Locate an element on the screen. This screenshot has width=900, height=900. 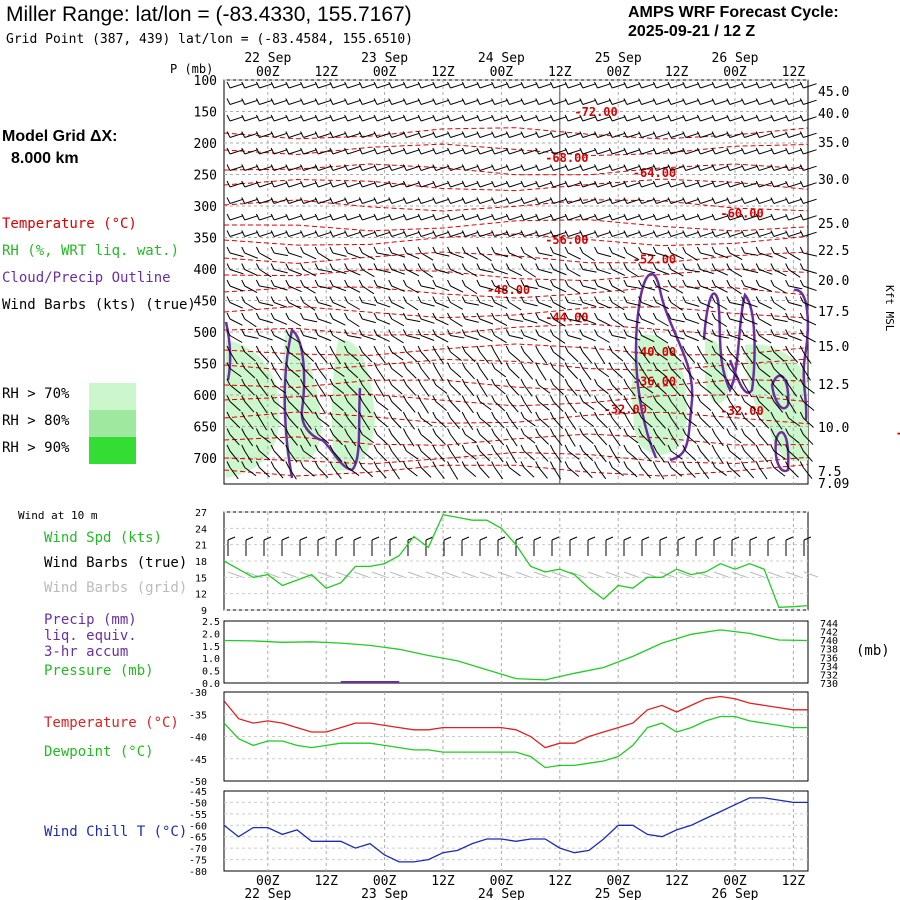
precip-tick-label: 2.0 is located at coordinates (211, 634).